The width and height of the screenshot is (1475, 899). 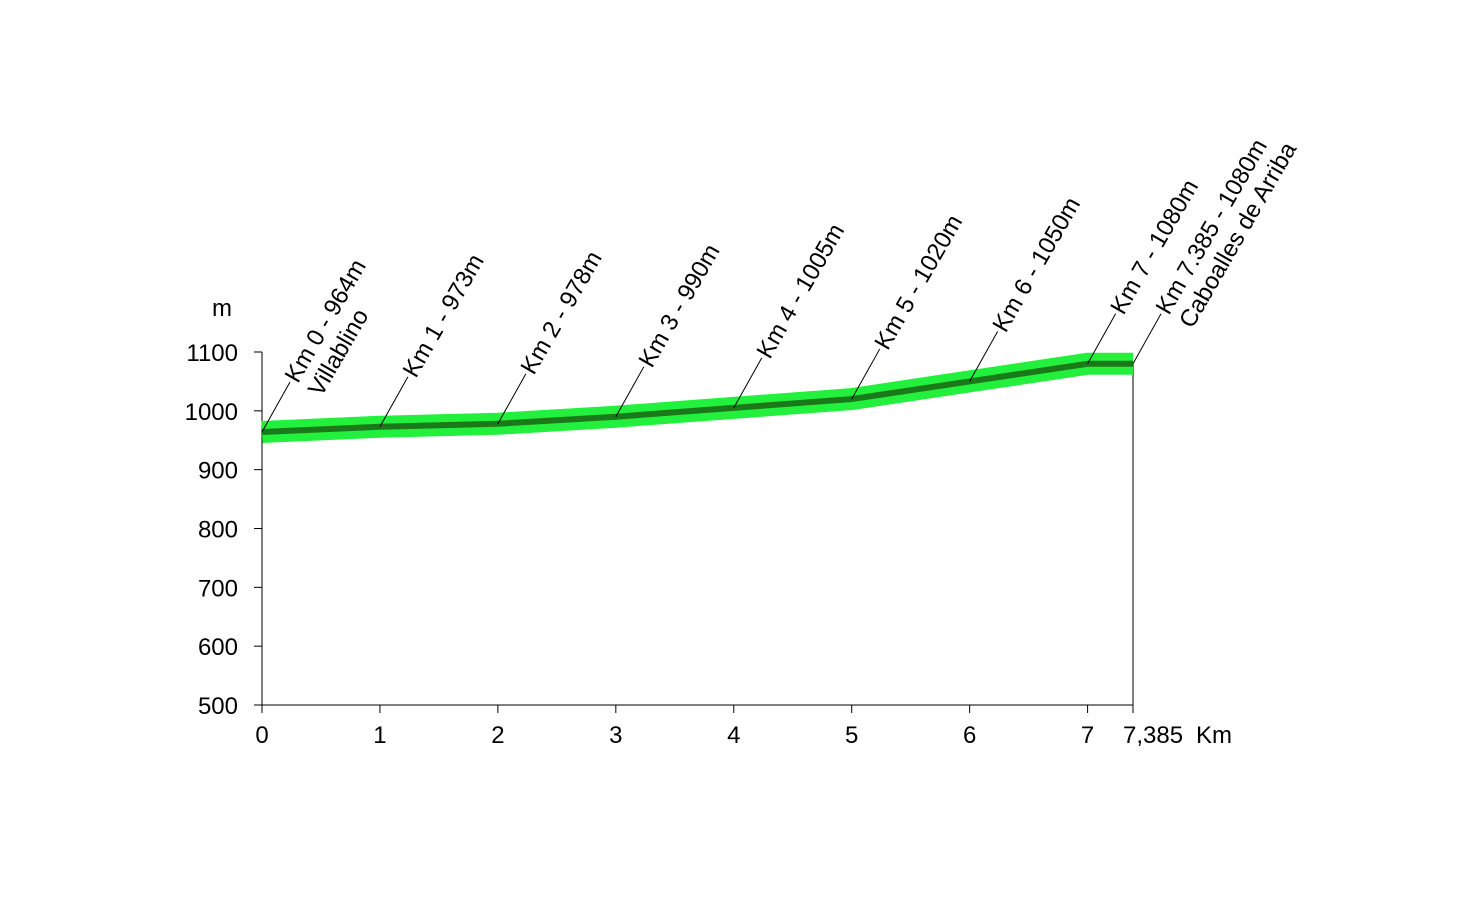 I want to click on y-tick-label: 1000, so click(x=211, y=412).